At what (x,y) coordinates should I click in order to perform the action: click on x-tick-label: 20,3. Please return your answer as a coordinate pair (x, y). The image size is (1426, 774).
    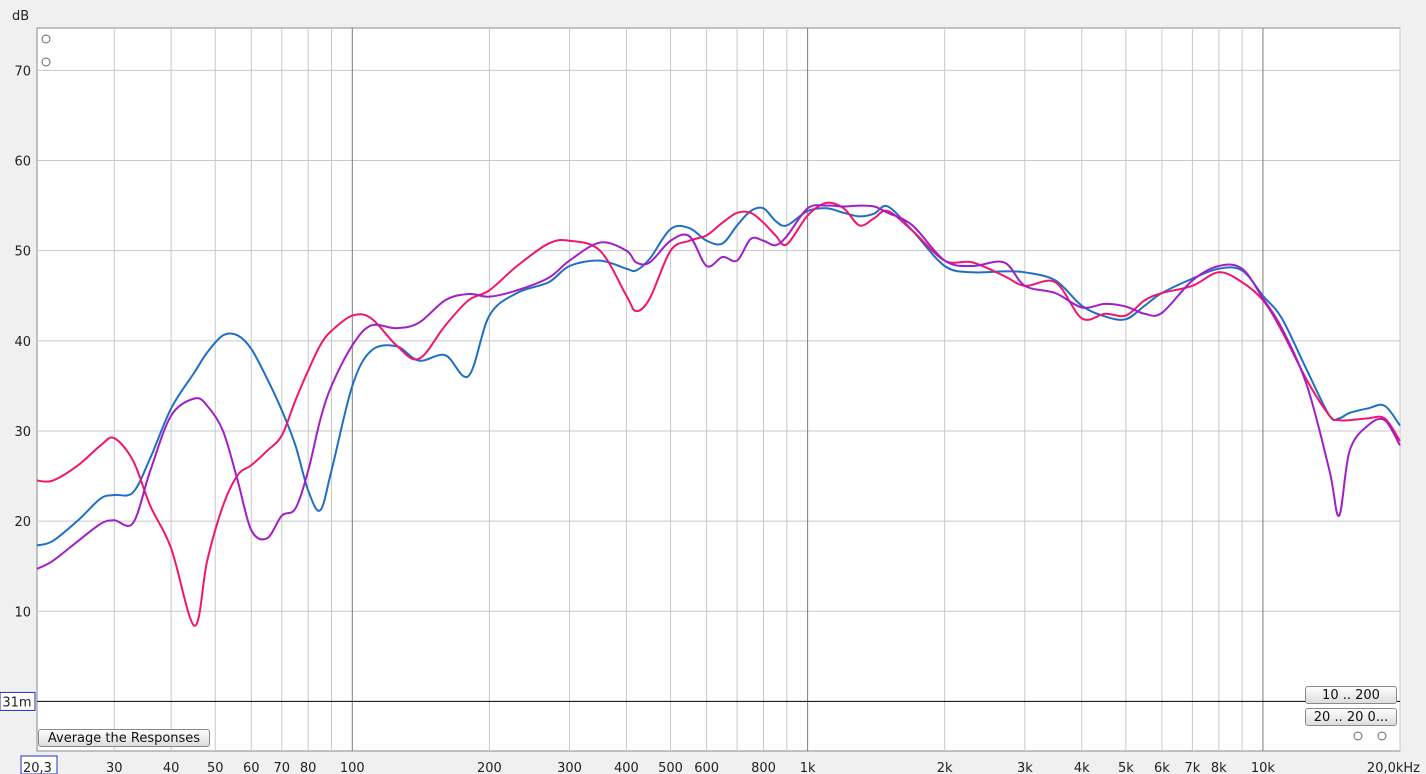
    Looking at the image, I should click on (37, 767).